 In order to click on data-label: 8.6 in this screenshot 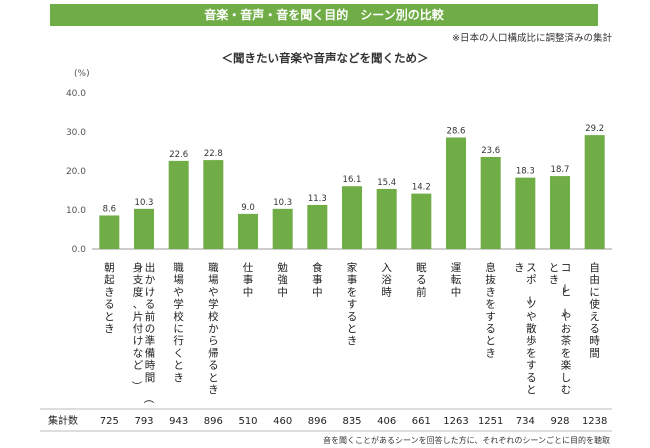, I will do `click(110, 209)`.